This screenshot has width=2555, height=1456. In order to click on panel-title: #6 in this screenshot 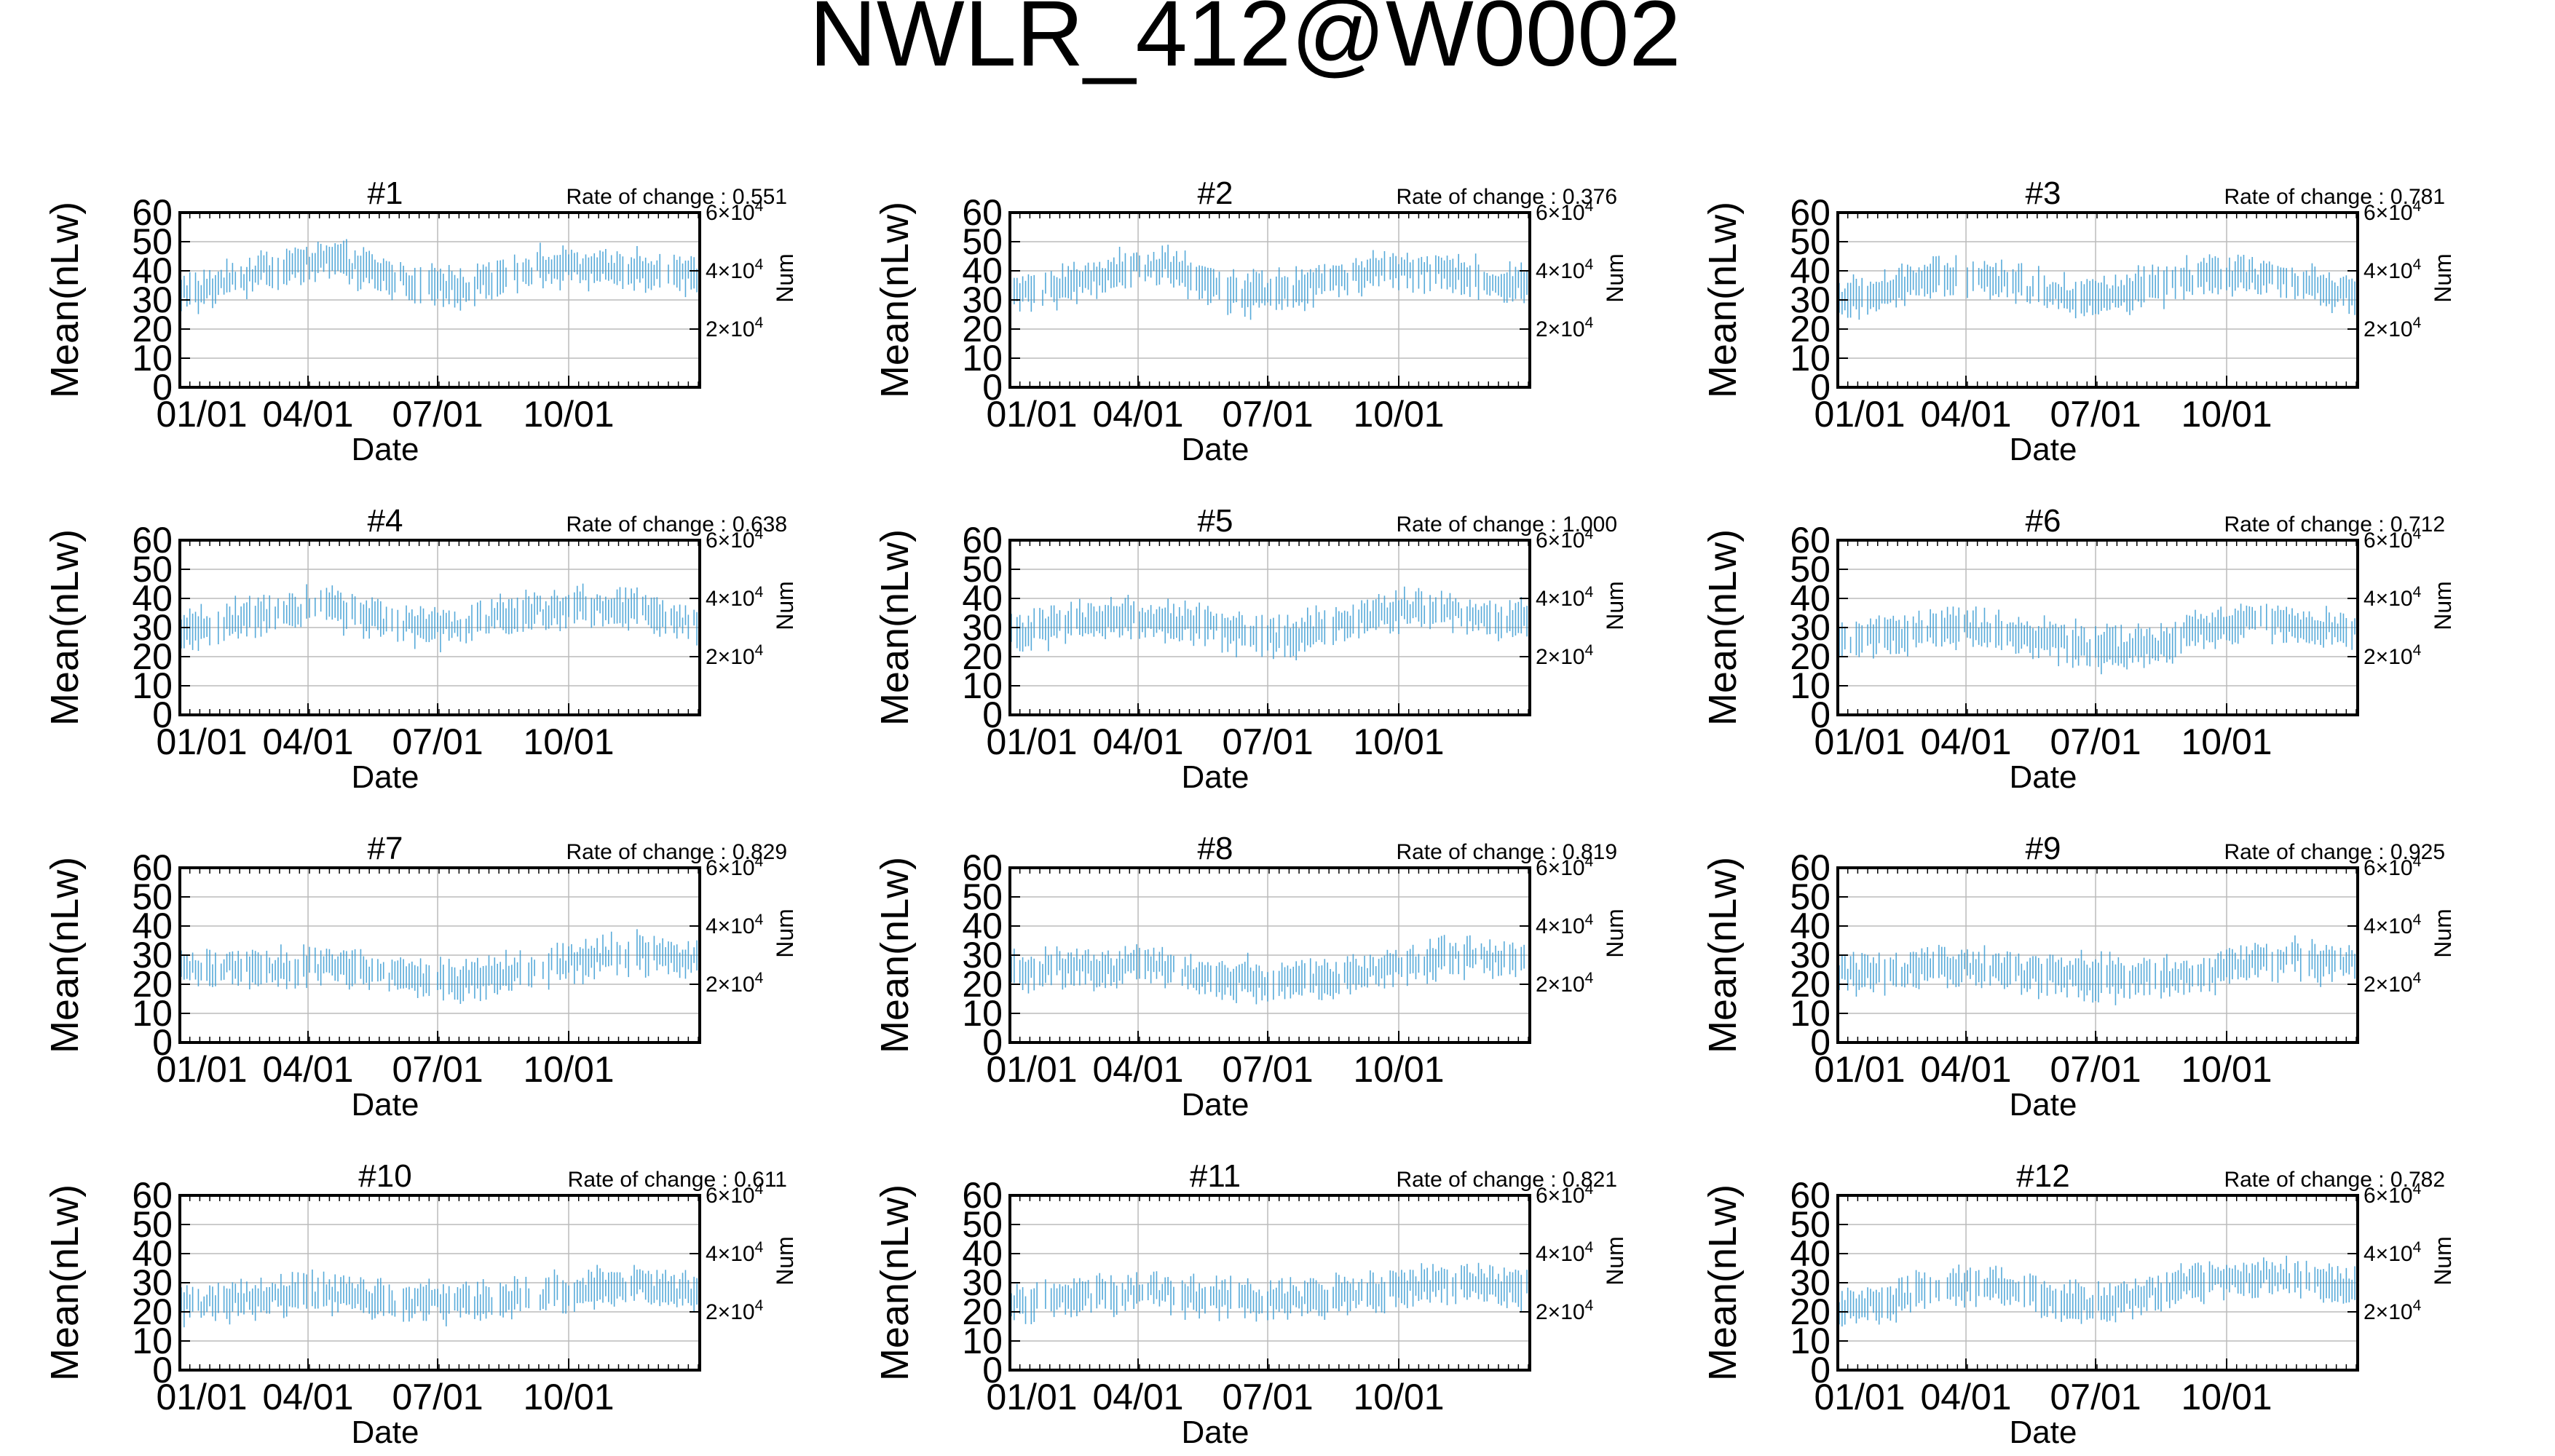, I will do `click(2043, 521)`.